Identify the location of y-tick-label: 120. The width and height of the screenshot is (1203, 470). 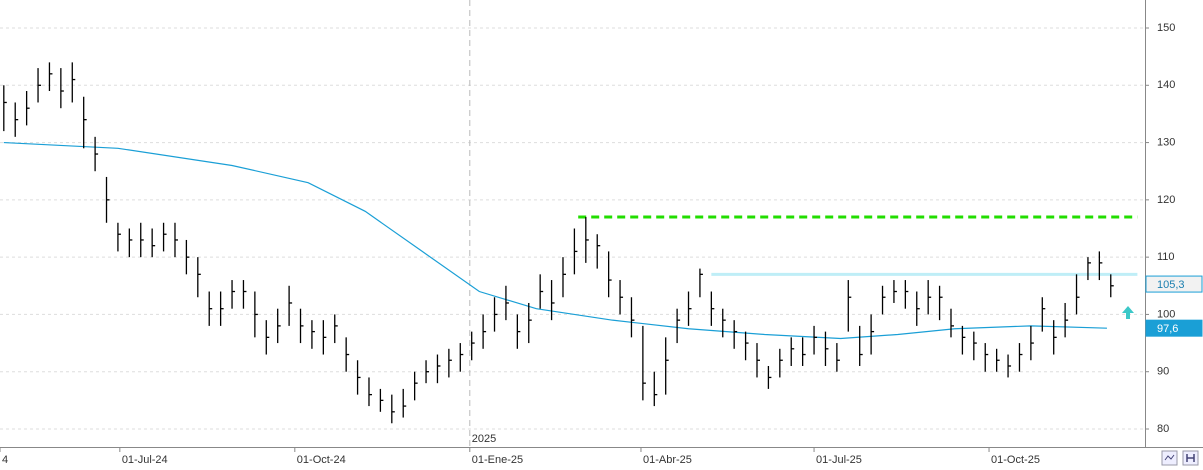
(1166, 200).